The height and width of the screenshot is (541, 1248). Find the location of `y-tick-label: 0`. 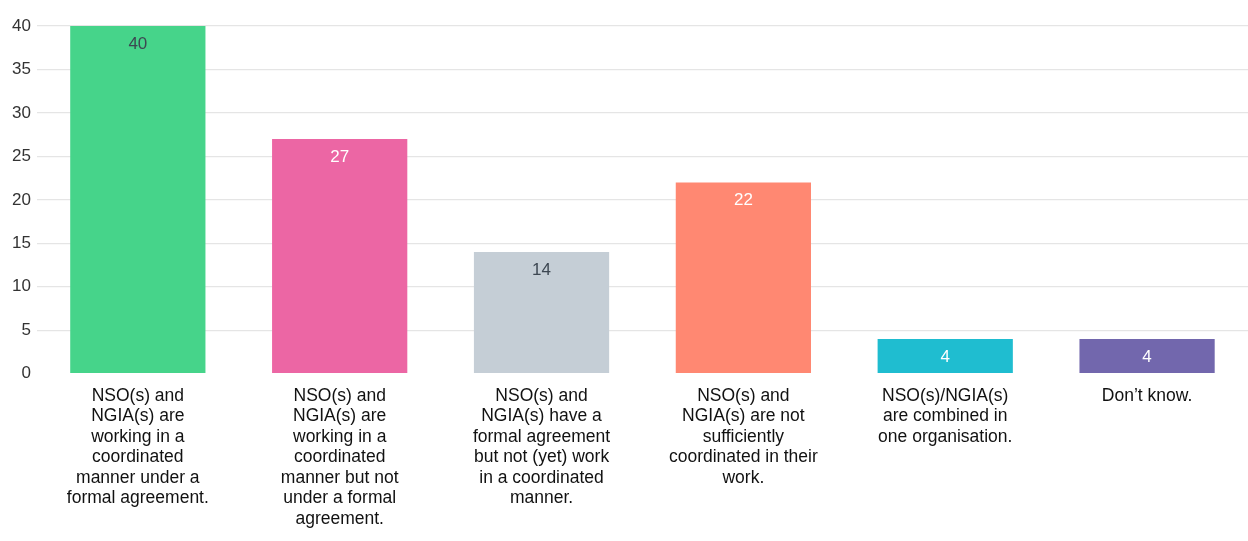

y-tick-label: 0 is located at coordinates (26, 373).